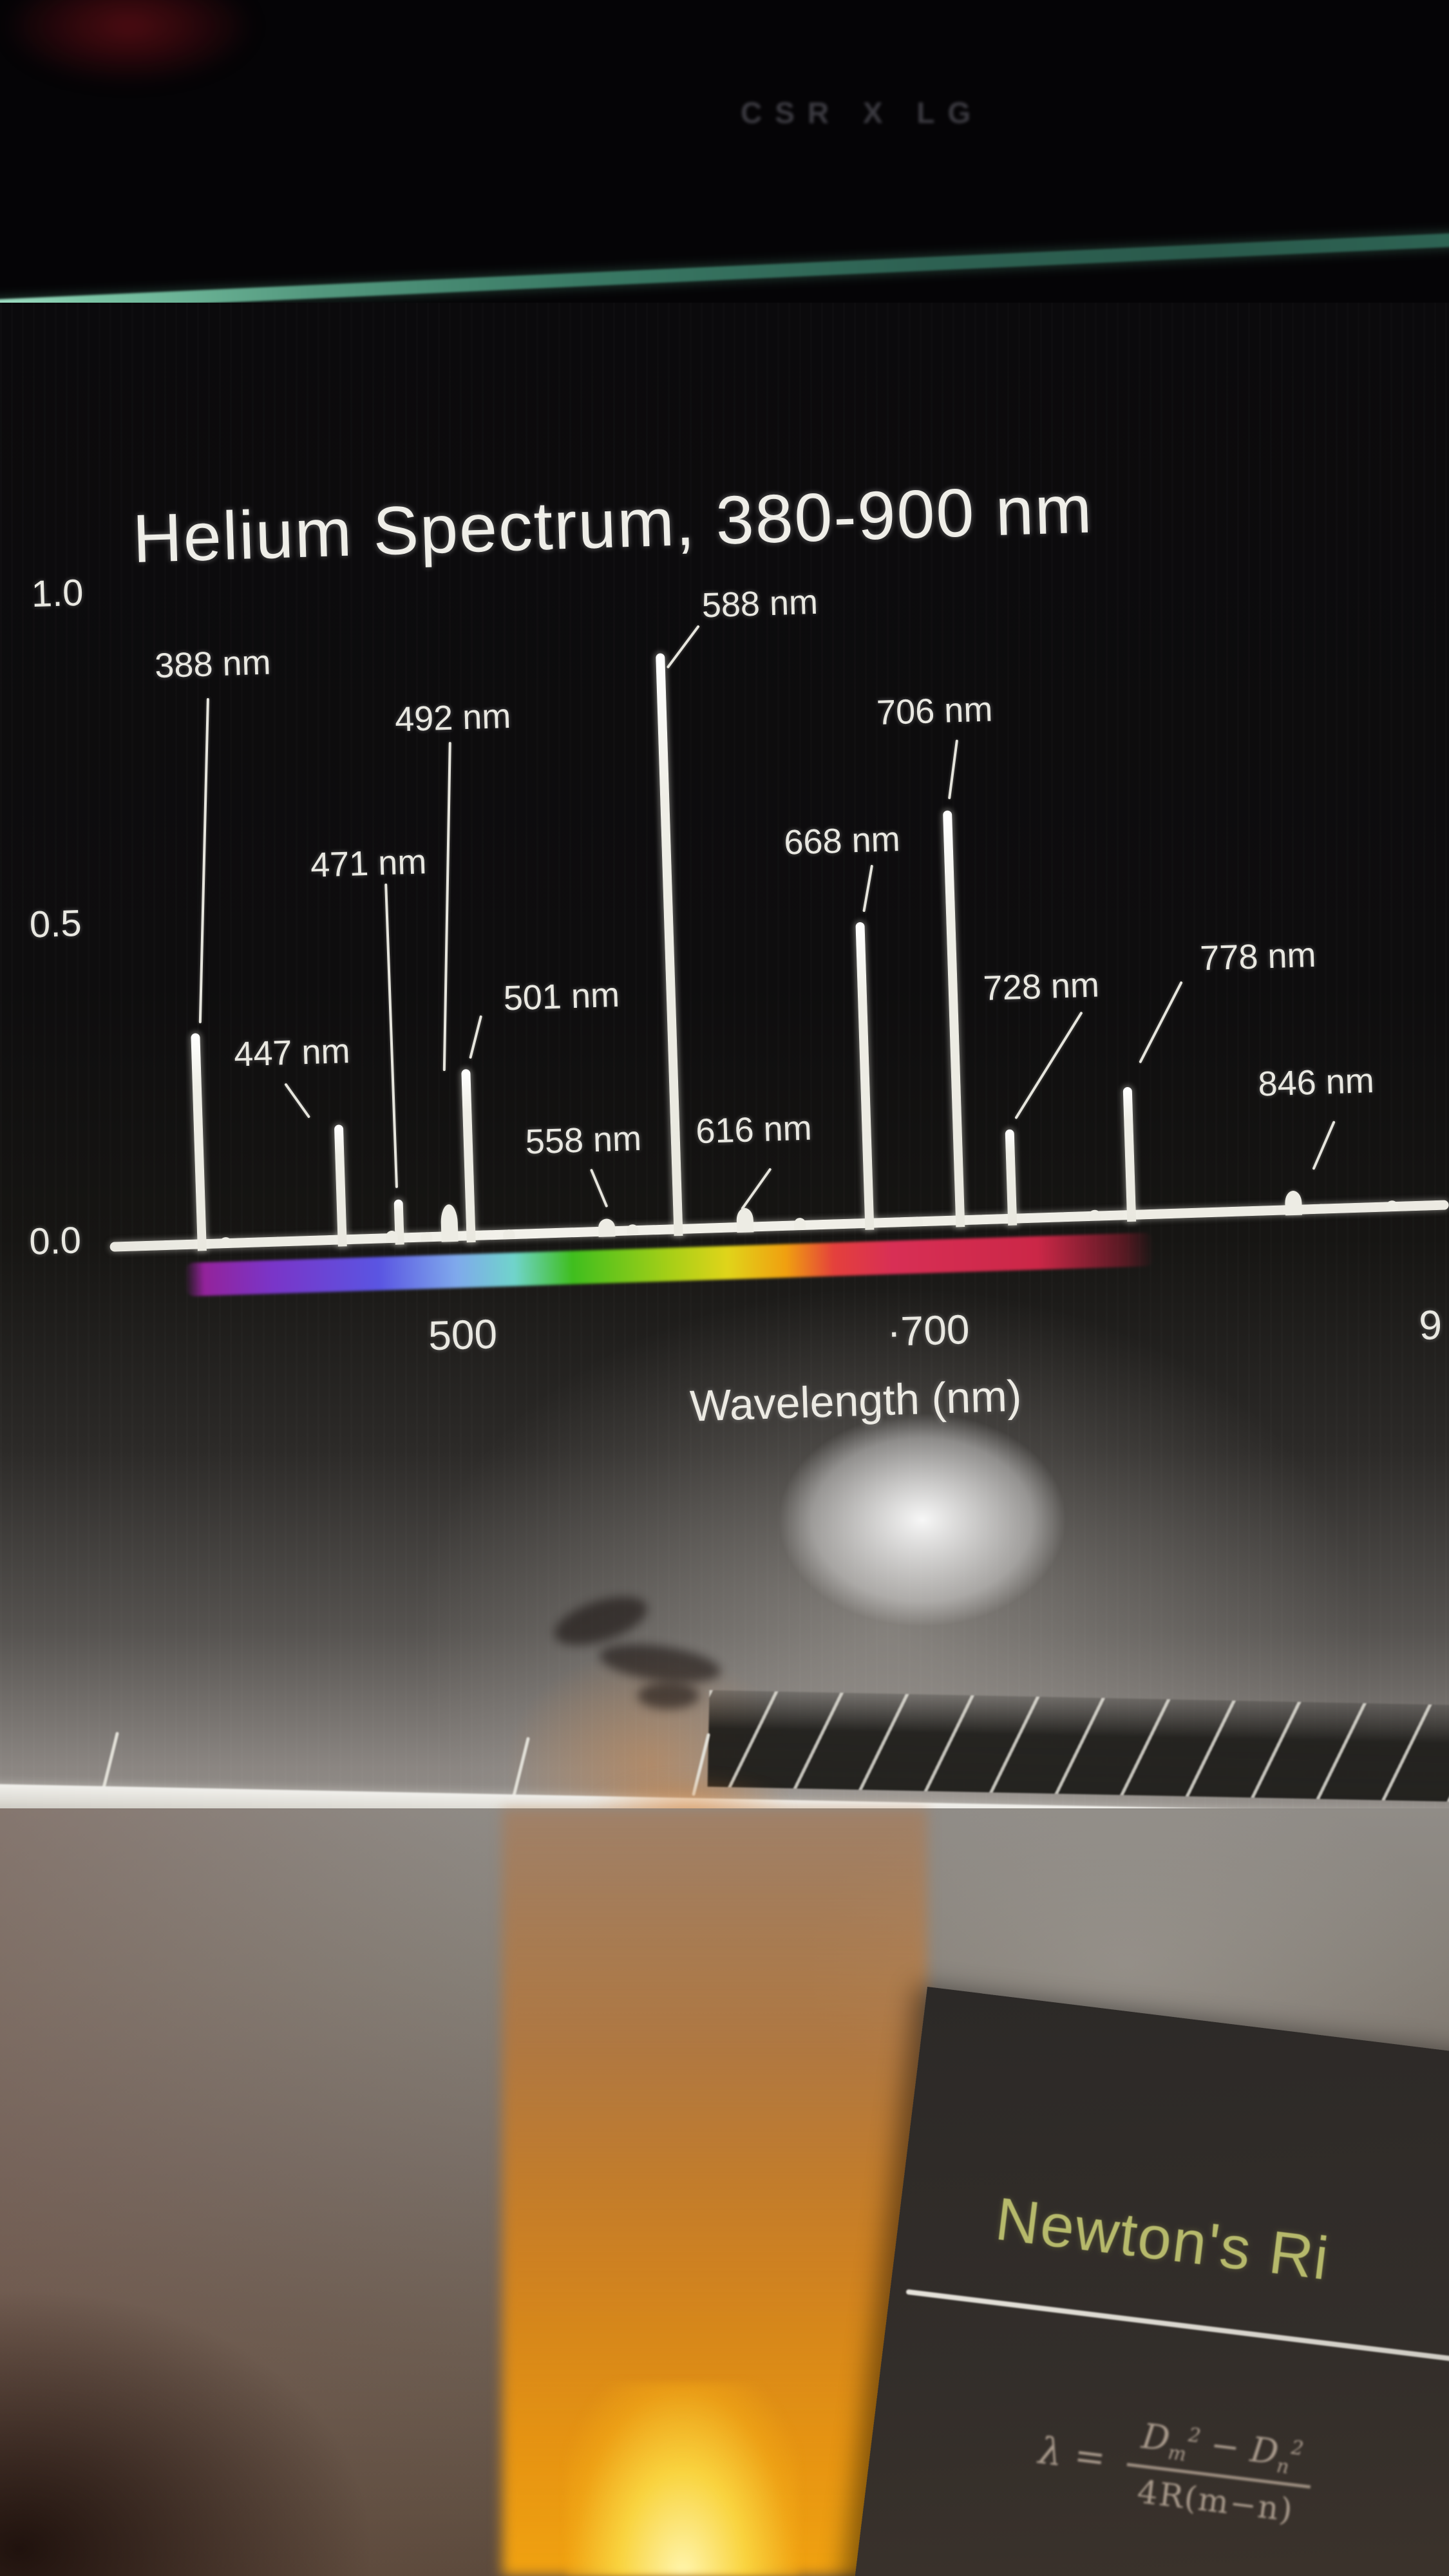 The height and width of the screenshot is (2576, 1449). I want to click on peak-label: 778 nm, so click(1258, 956).